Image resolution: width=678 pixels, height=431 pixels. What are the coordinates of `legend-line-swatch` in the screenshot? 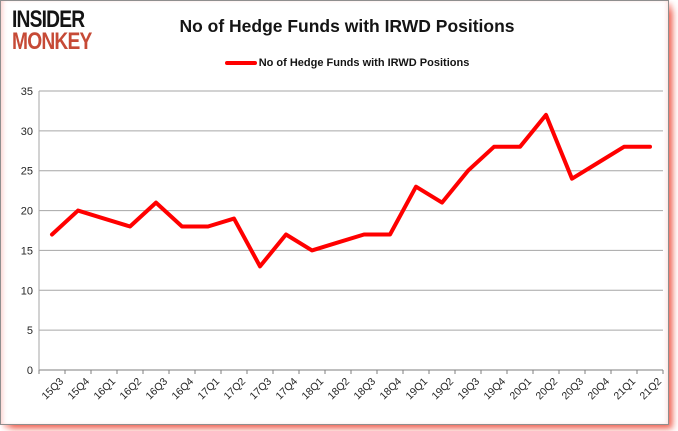 It's located at (240, 63).